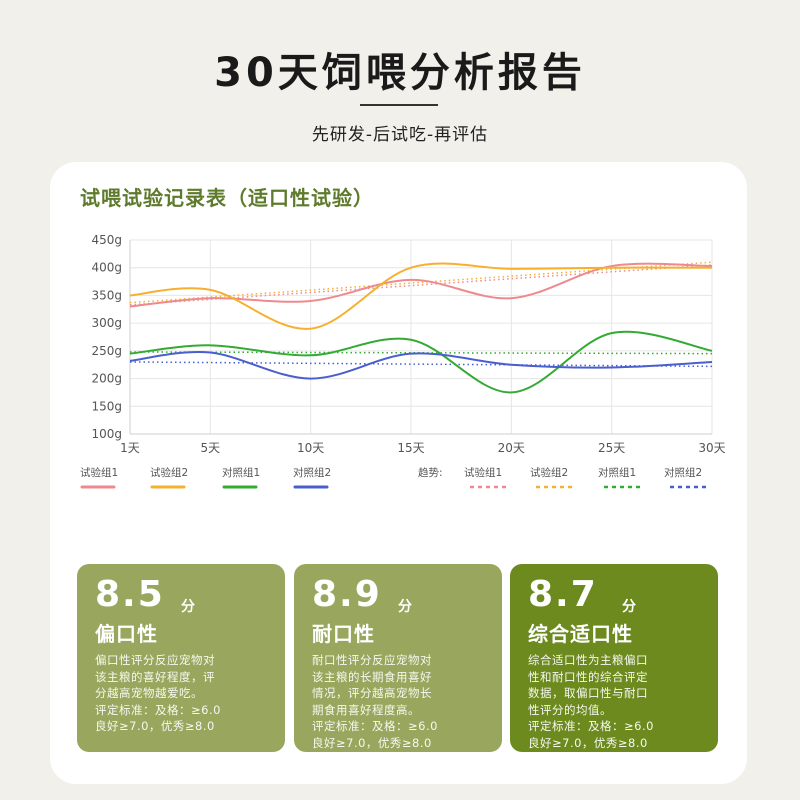 This screenshot has width=800, height=800. I want to click on score-name: 偏口性, so click(126, 634).